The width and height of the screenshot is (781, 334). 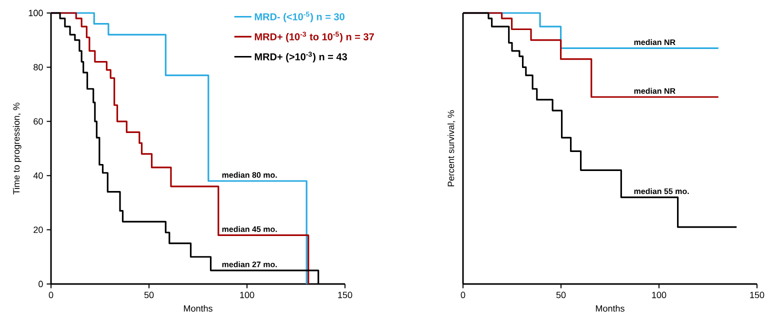 I want to click on y-tick-label: 100, so click(x=35, y=13).